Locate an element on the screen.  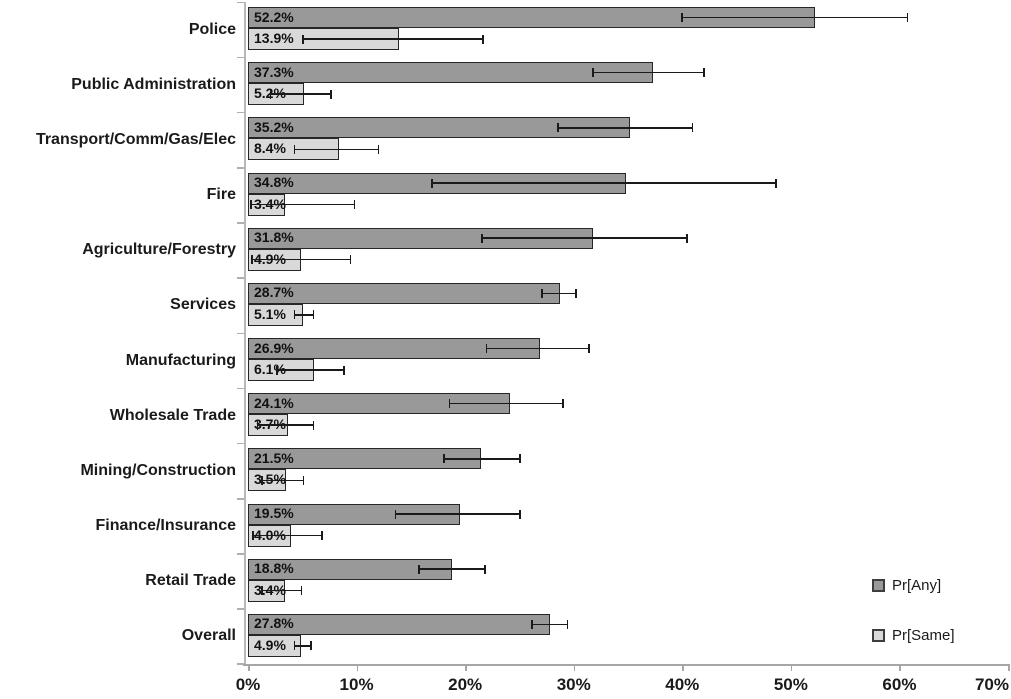
x-tick-label: 0% is located at coordinates (248, 684).